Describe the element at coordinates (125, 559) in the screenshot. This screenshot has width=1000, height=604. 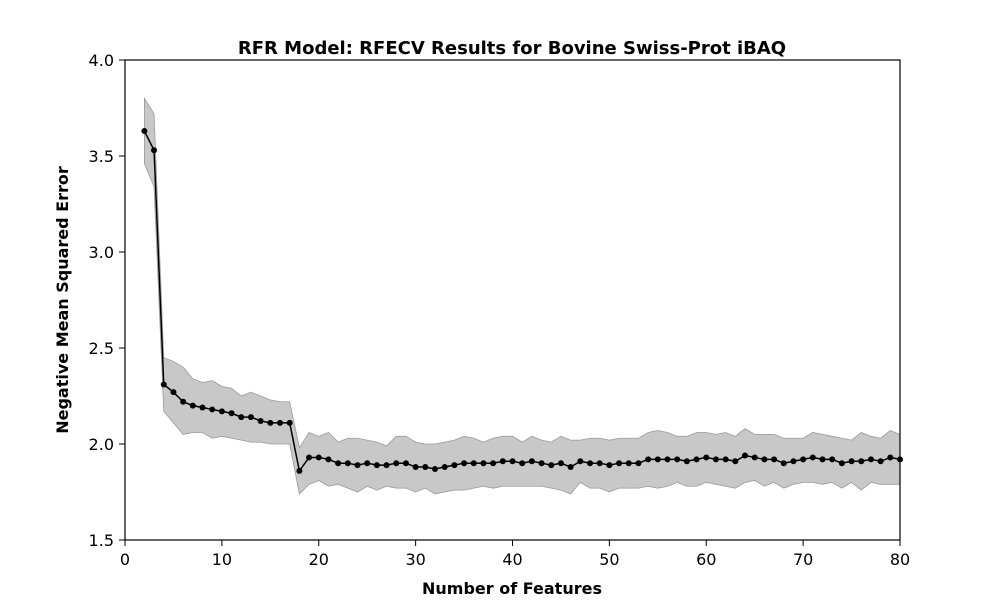
I see `x-tick-label: 0` at that location.